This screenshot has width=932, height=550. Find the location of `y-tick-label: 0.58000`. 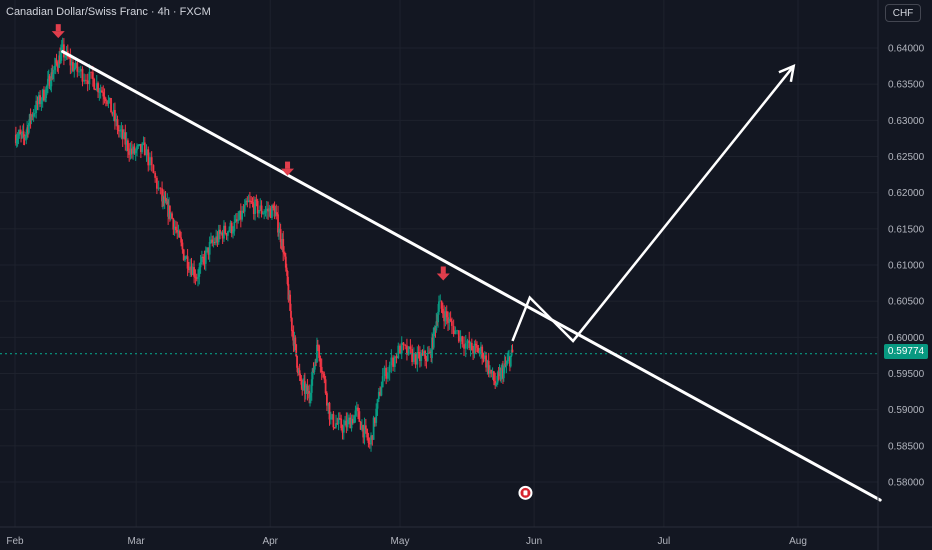

y-tick-label: 0.58000 is located at coordinates (906, 483).